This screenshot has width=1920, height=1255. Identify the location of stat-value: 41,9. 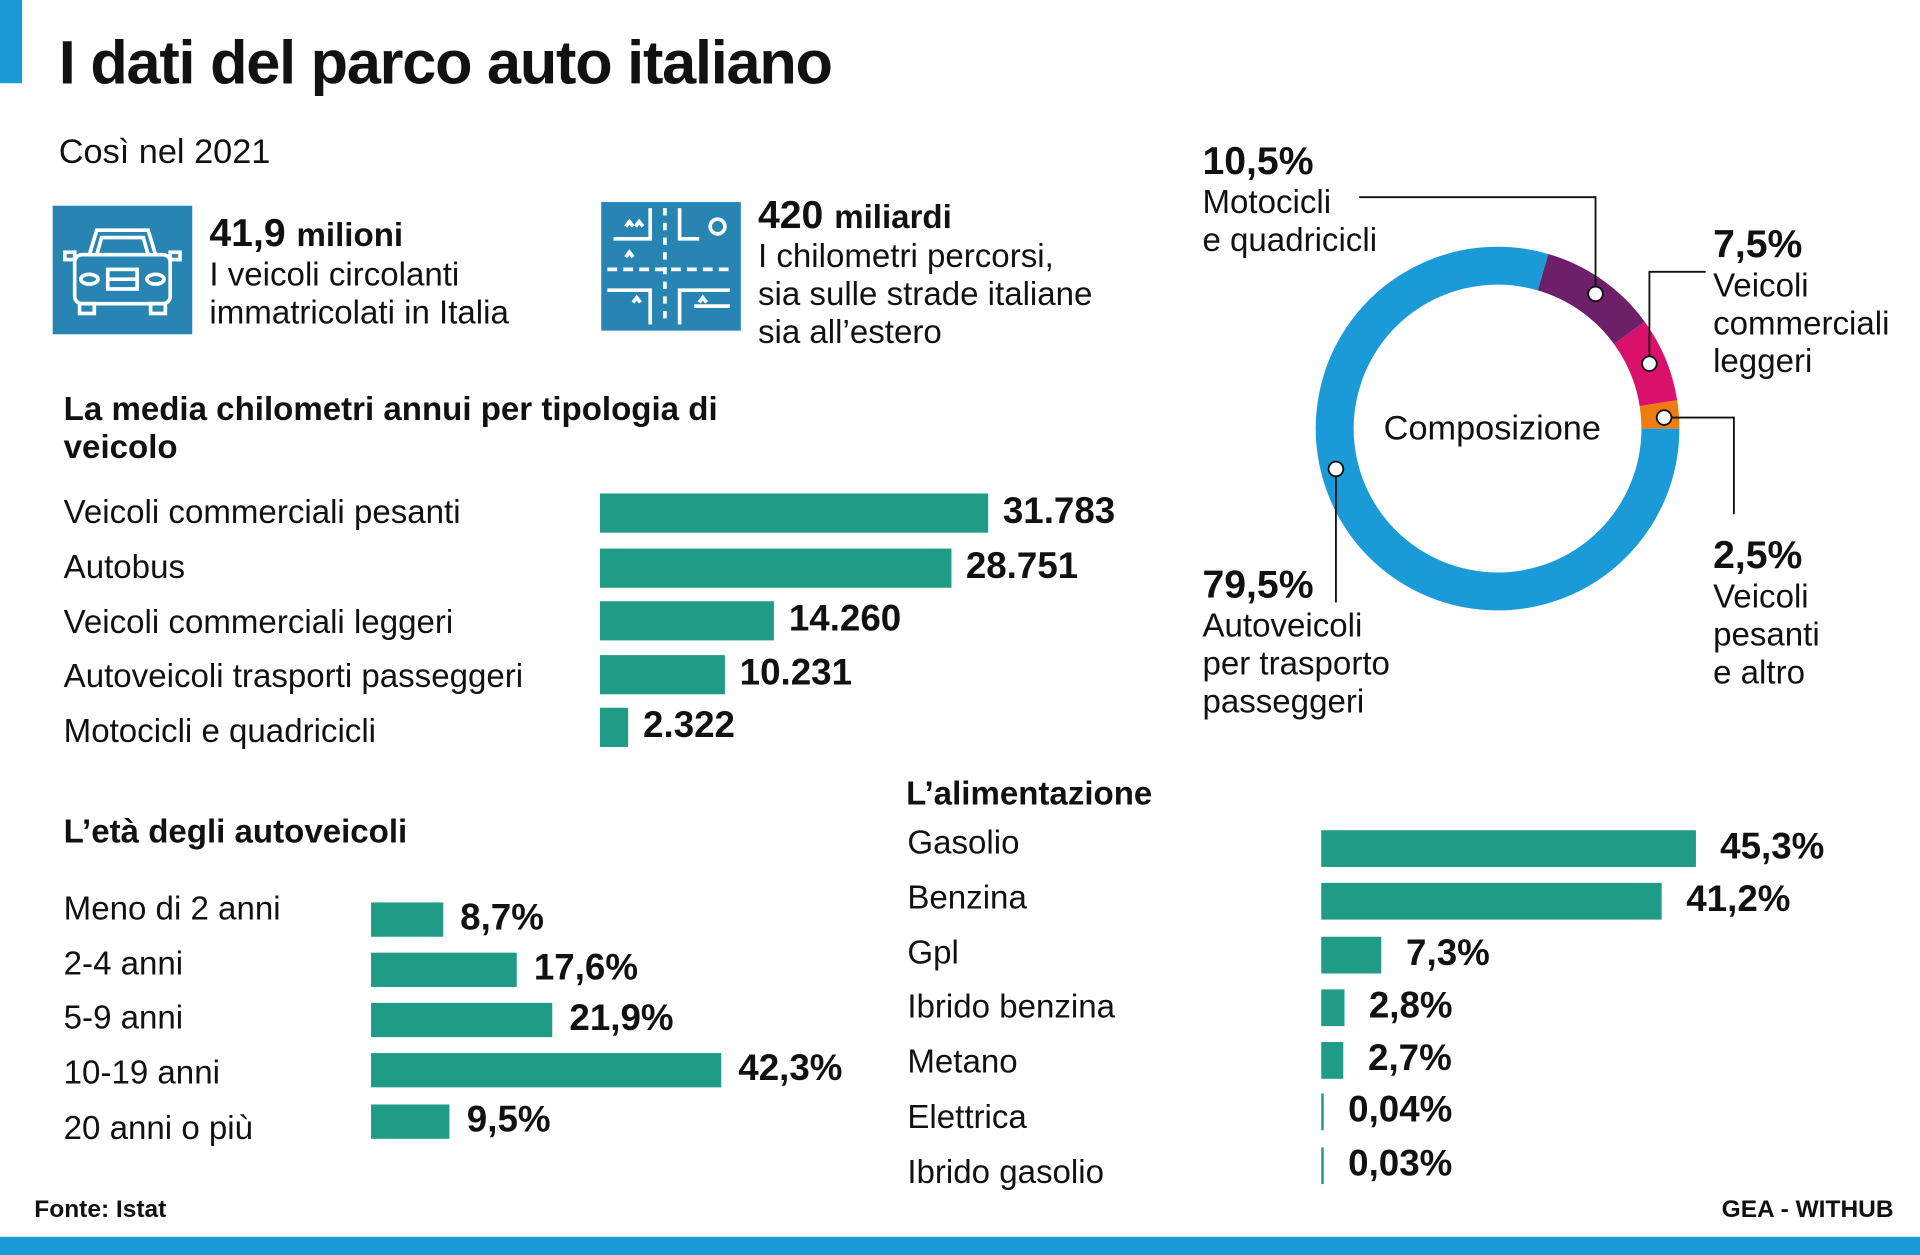
(247, 232).